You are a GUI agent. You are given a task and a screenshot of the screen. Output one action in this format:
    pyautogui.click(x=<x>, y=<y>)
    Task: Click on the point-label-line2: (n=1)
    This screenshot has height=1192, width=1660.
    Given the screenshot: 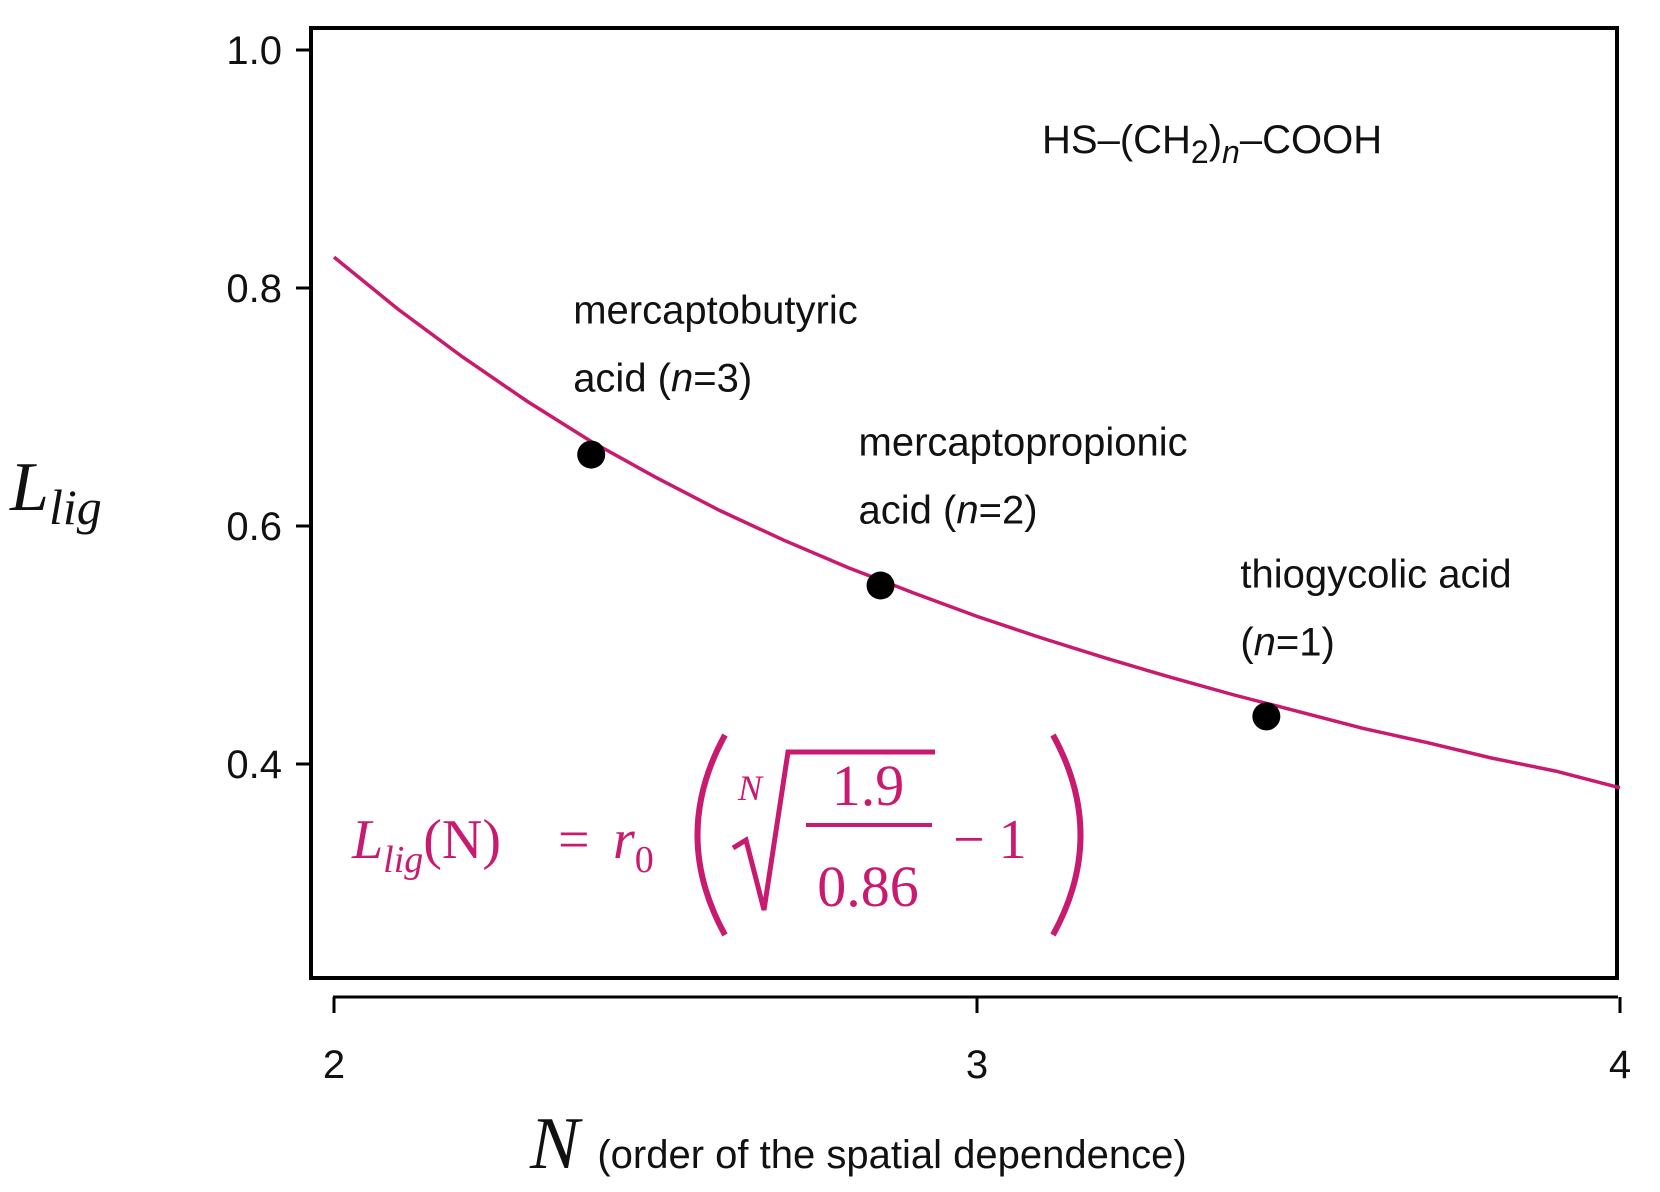 What is the action you would take?
    pyautogui.click(x=1287, y=642)
    